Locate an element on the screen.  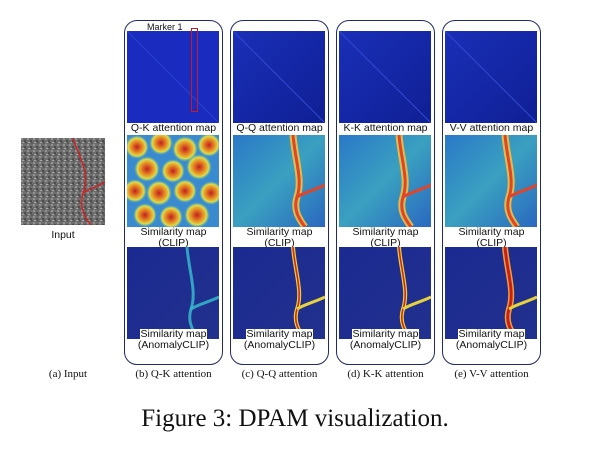
vv-anomalyclip-similarity-map is located at coordinates (491, 293).